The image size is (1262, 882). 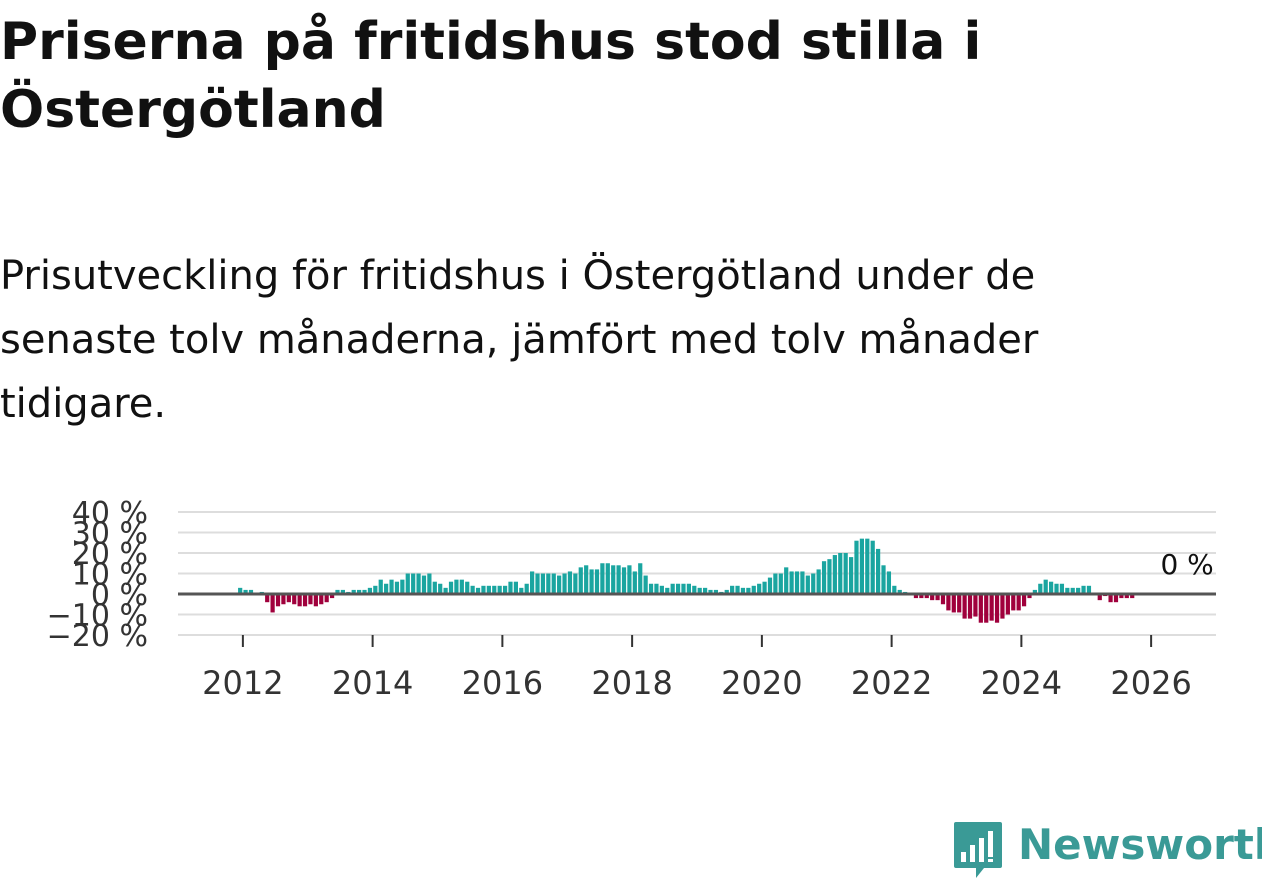 I want to click on y-tick-label: −20 %, so click(x=97, y=636).